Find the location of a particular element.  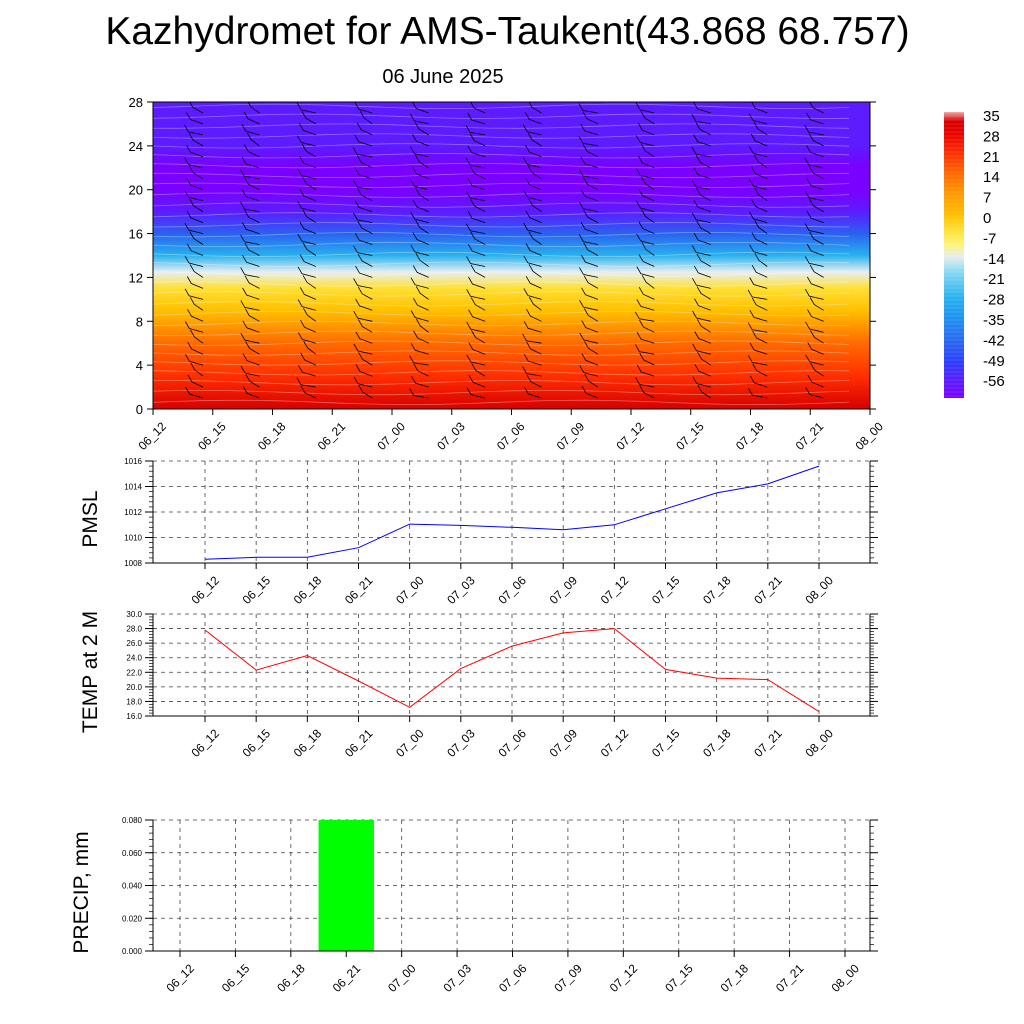

y-tick-label: 0.020 is located at coordinates (132, 918).